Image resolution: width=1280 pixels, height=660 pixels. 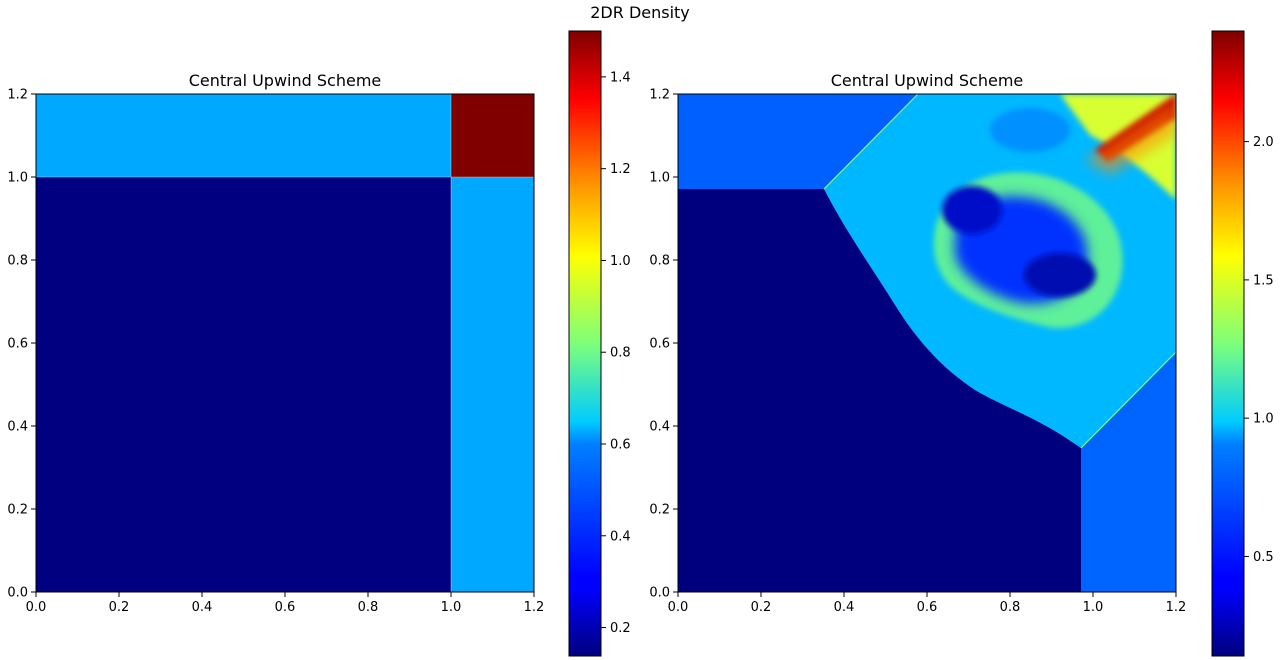 I want to click on right-ytick-label: 0.6, so click(x=659, y=344).